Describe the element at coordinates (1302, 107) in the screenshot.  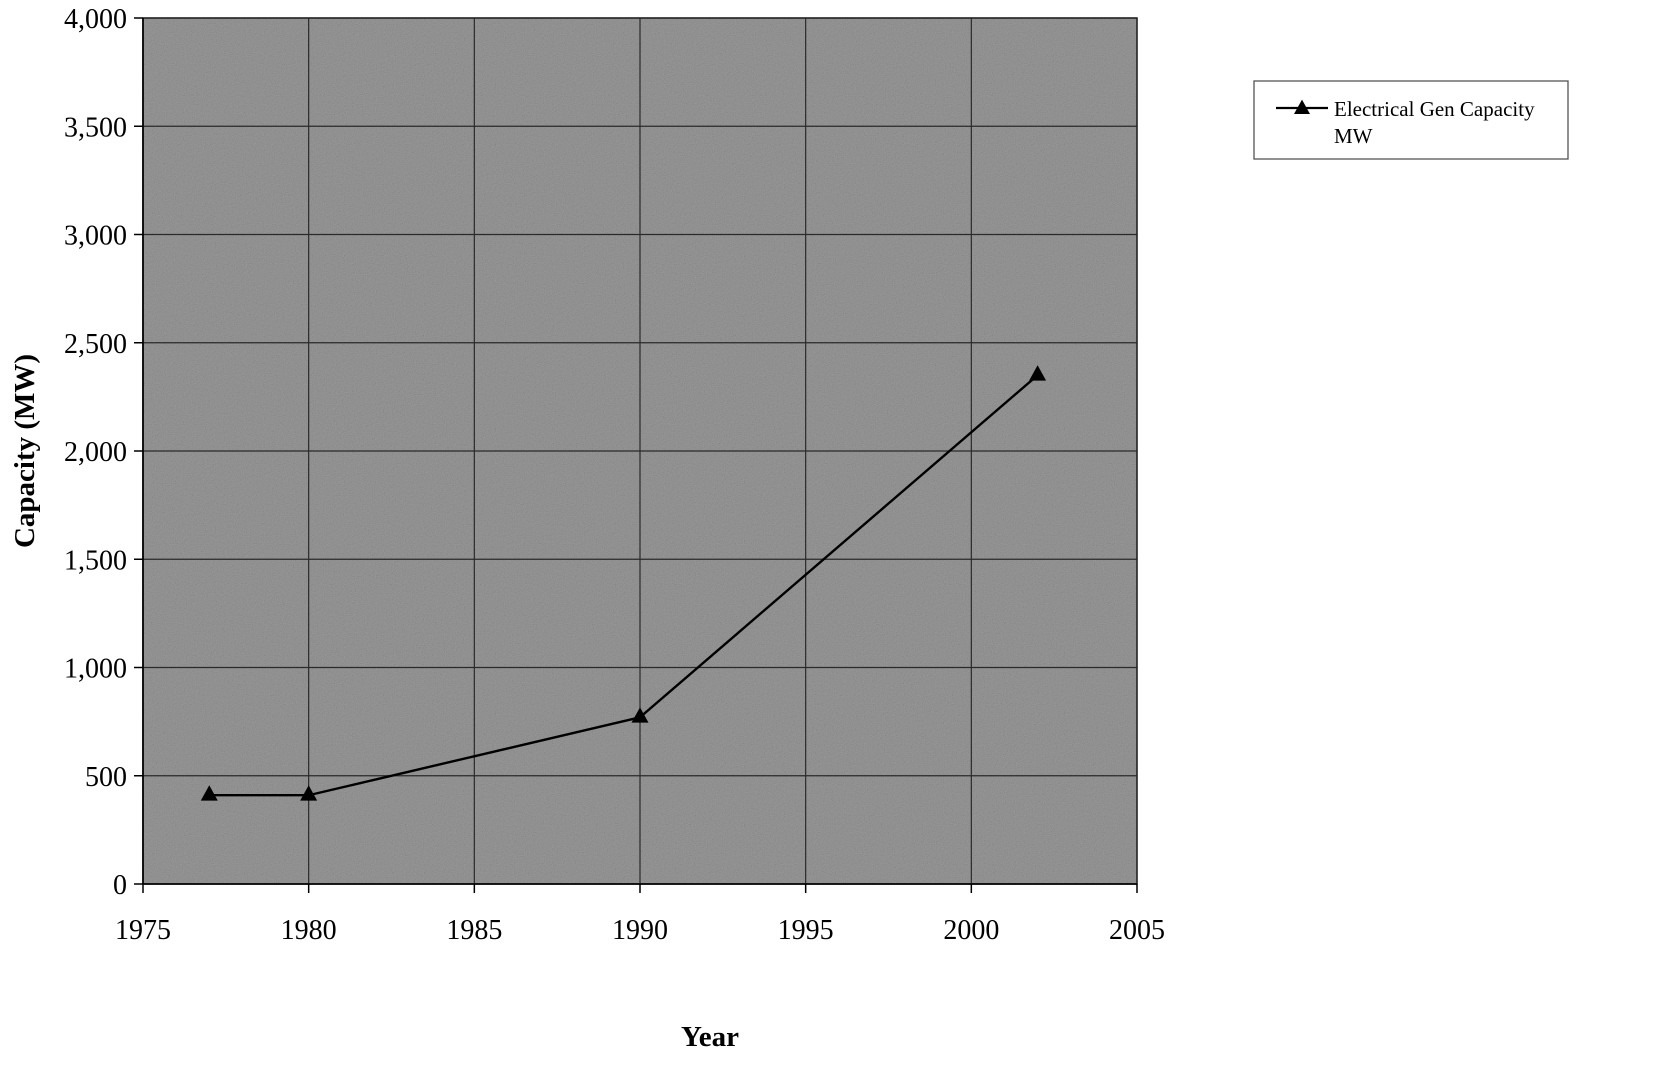
I see `legend-triangle-marker-icon` at that location.